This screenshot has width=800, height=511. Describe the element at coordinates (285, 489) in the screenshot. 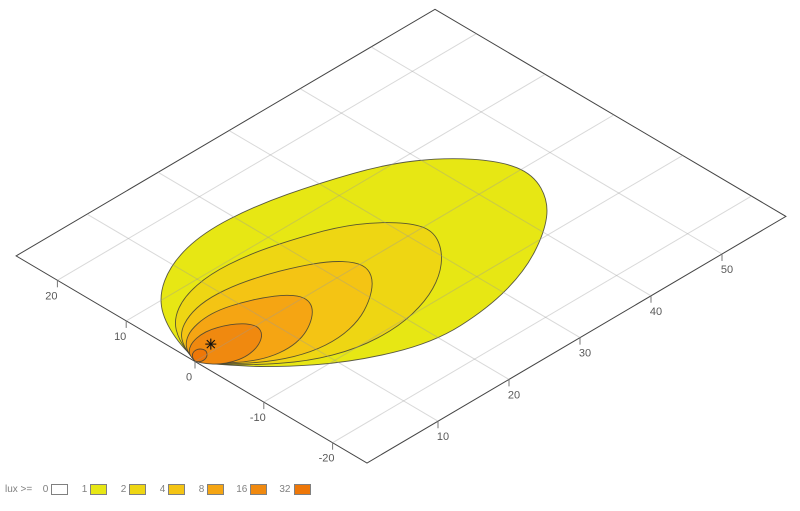

I see `legend-value: 32` at that location.